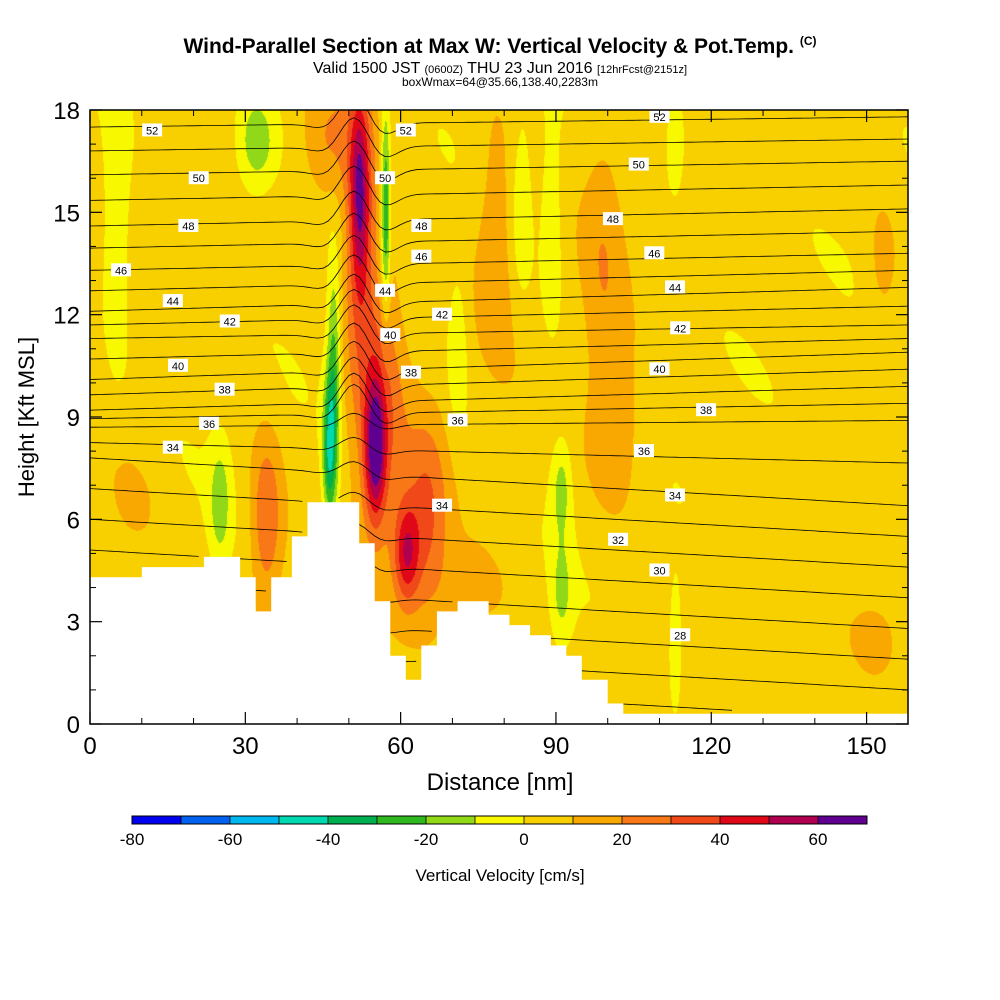 The image size is (1000, 1000). I want to click on theta-label: 46, so click(121, 270).